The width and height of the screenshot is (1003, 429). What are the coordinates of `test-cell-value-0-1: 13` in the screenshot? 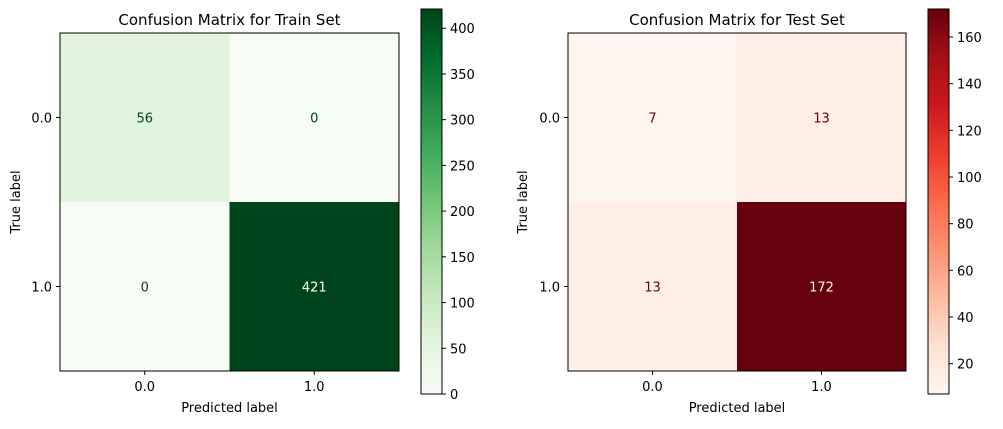 It's located at (821, 119).